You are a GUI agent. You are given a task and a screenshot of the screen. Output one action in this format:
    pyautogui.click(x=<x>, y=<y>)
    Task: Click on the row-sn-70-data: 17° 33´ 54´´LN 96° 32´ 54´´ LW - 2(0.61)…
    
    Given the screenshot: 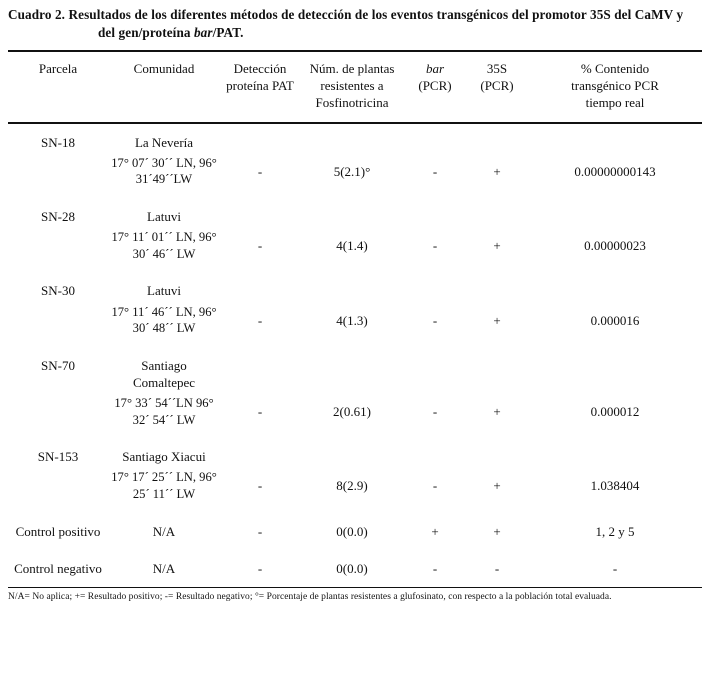 What is the action you would take?
    pyautogui.click(x=355, y=415)
    